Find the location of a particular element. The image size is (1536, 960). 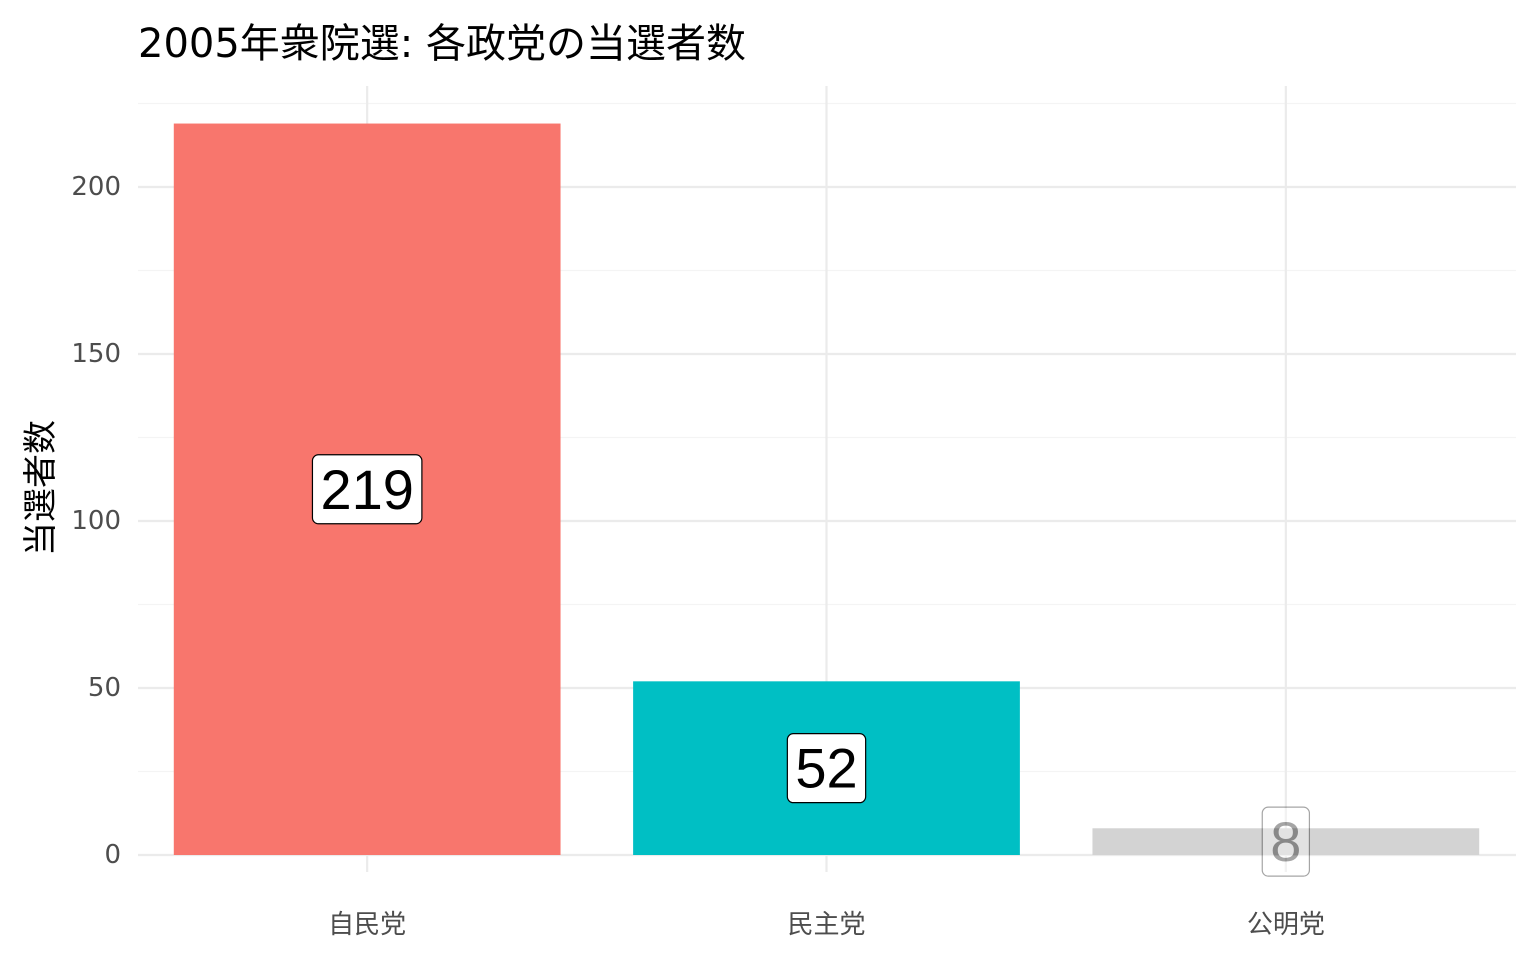

y-tick-label: 200 is located at coordinates (96, 187).